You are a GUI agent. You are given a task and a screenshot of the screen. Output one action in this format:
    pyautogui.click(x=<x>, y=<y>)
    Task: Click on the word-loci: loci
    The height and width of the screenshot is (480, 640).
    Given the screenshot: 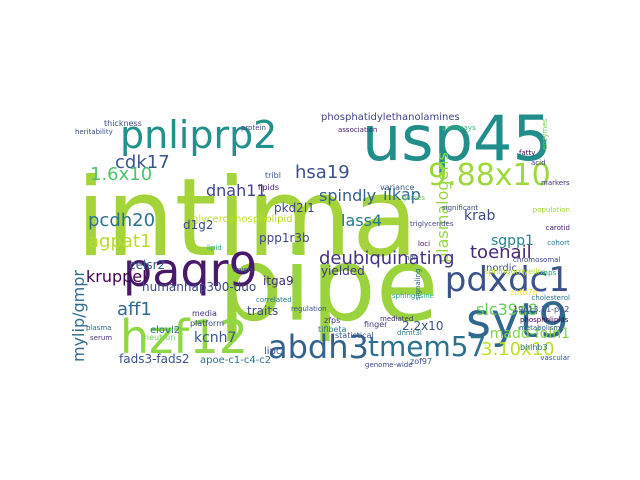 What is the action you would take?
    pyautogui.click(x=424, y=244)
    